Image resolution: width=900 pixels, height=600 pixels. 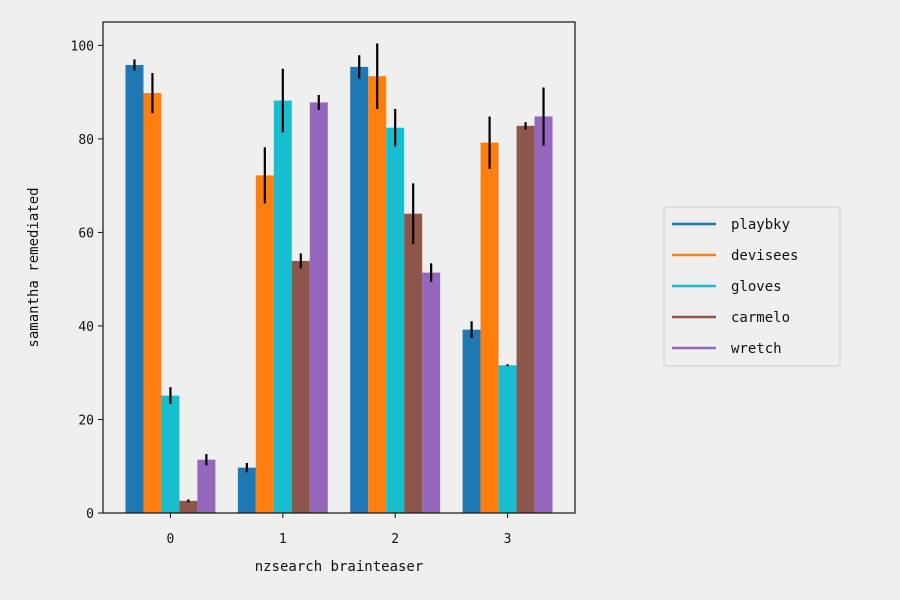 What do you see at coordinates (395, 539) in the screenshot?
I see `x-tick-label: 2` at bounding box center [395, 539].